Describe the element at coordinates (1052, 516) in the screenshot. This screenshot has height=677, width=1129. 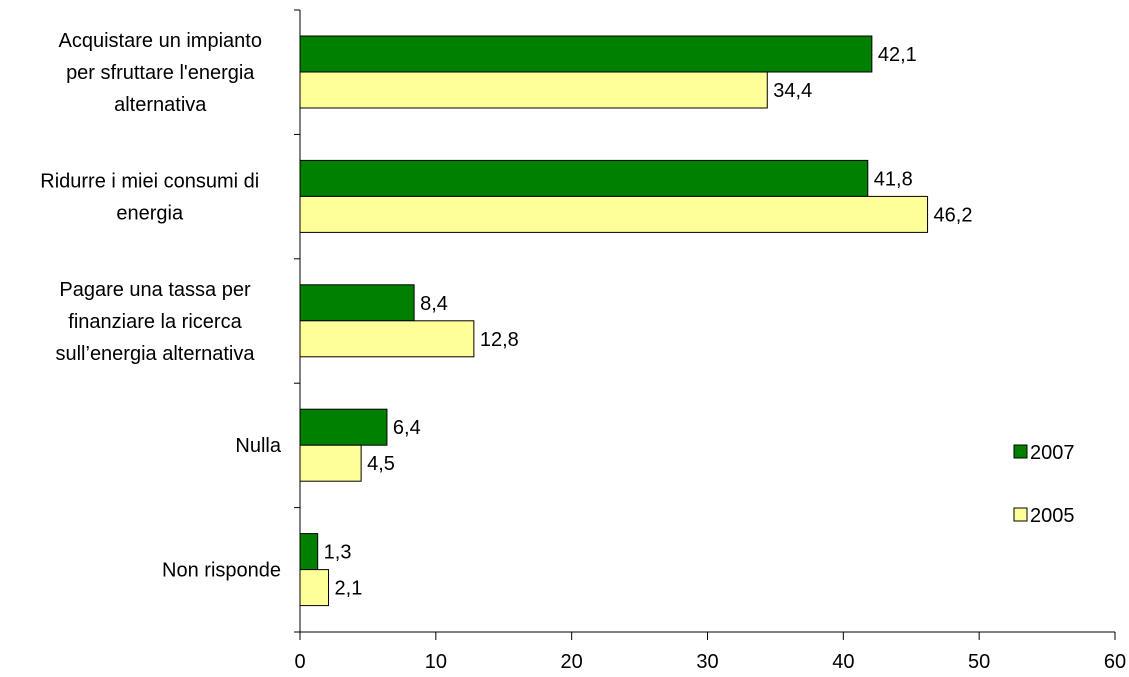
I see `legend-label-2005: 2005` at that location.